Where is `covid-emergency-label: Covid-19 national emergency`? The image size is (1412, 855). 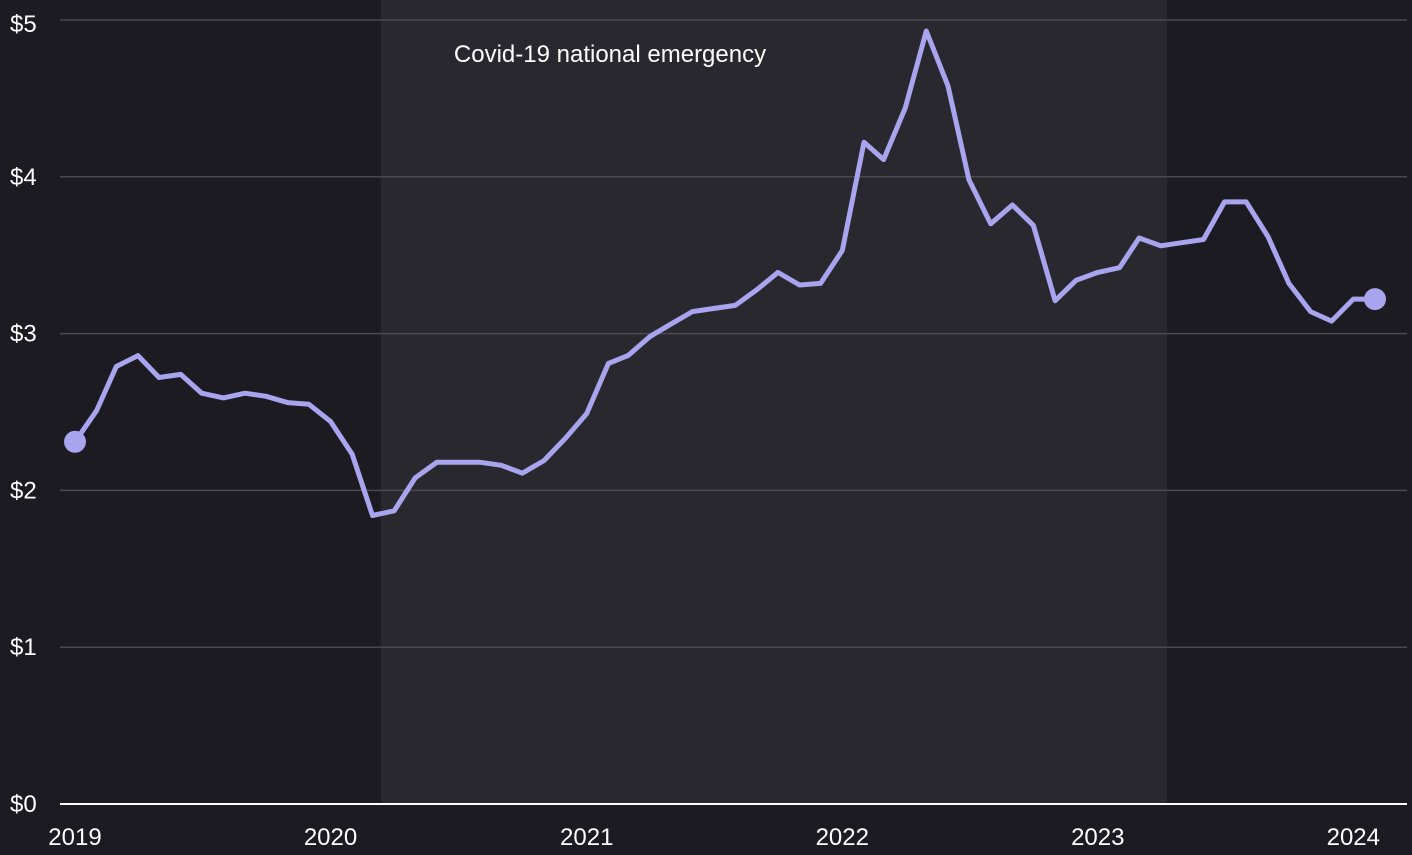 covid-emergency-label: Covid-19 national emergency is located at coordinates (610, 54).